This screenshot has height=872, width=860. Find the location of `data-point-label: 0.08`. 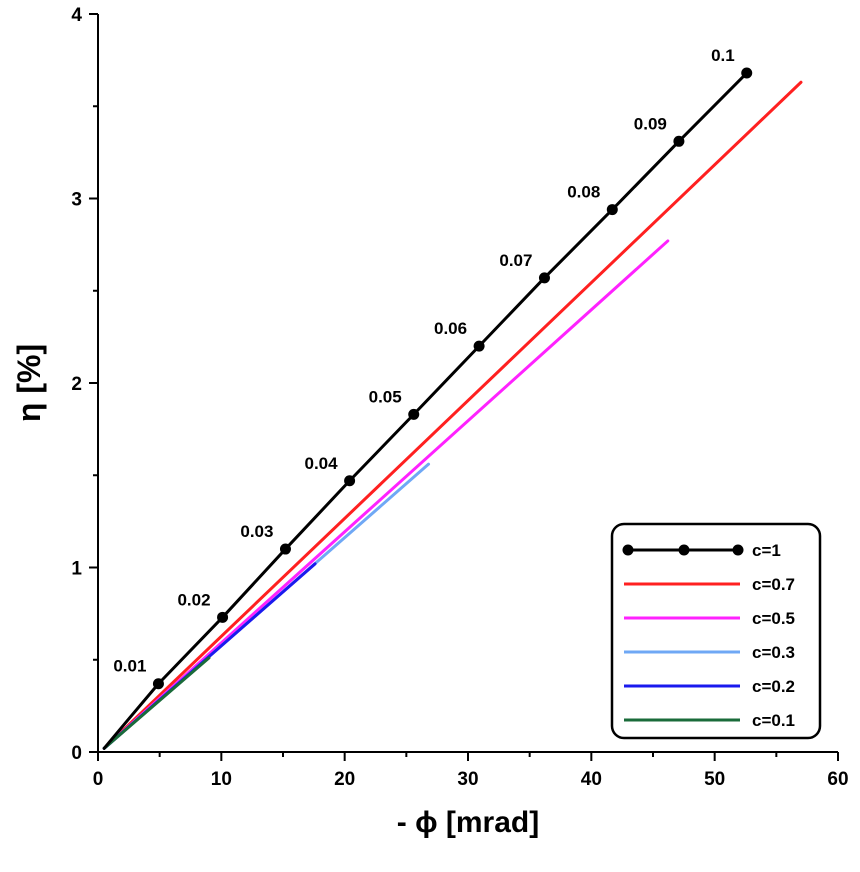

data-point-label: 0.08 is located at coordinates (583, 192).